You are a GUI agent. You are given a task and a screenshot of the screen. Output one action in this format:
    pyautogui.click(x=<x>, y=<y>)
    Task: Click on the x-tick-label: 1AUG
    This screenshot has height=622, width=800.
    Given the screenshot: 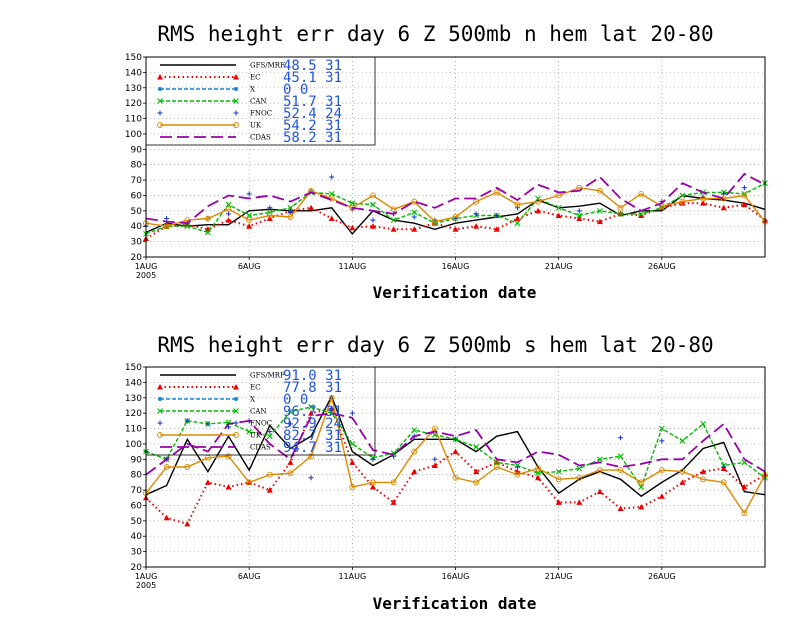 What is the action you would take?
    pyautogui.click(x=146, y=576)
    